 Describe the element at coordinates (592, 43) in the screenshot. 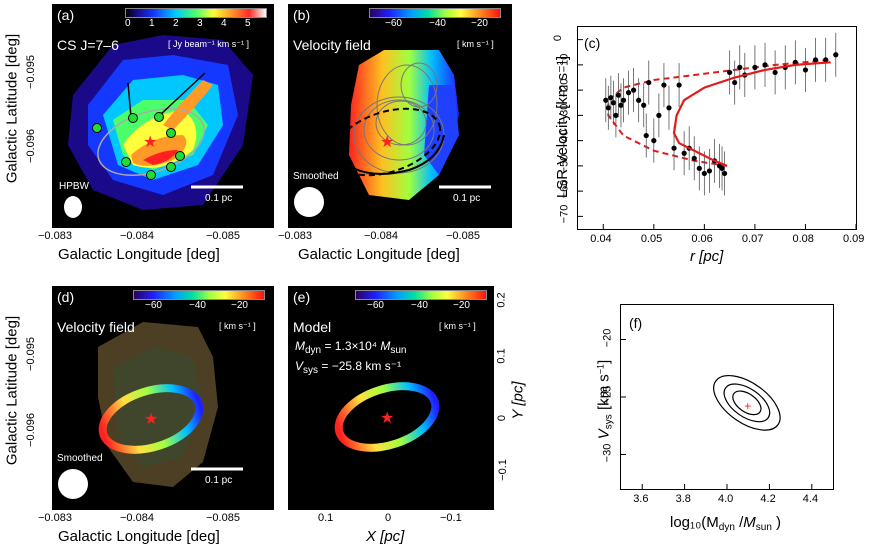

I see `panel-label: (c)` at that location.